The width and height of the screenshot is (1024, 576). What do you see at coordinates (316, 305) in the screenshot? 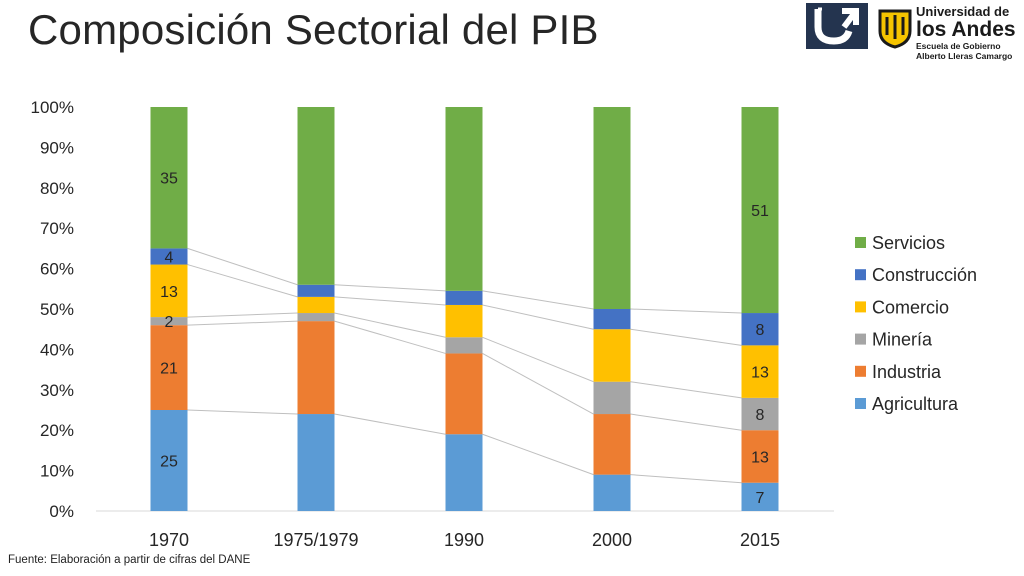
I see `bar-comercio-1975-1979` at bounding box center [316, 305].